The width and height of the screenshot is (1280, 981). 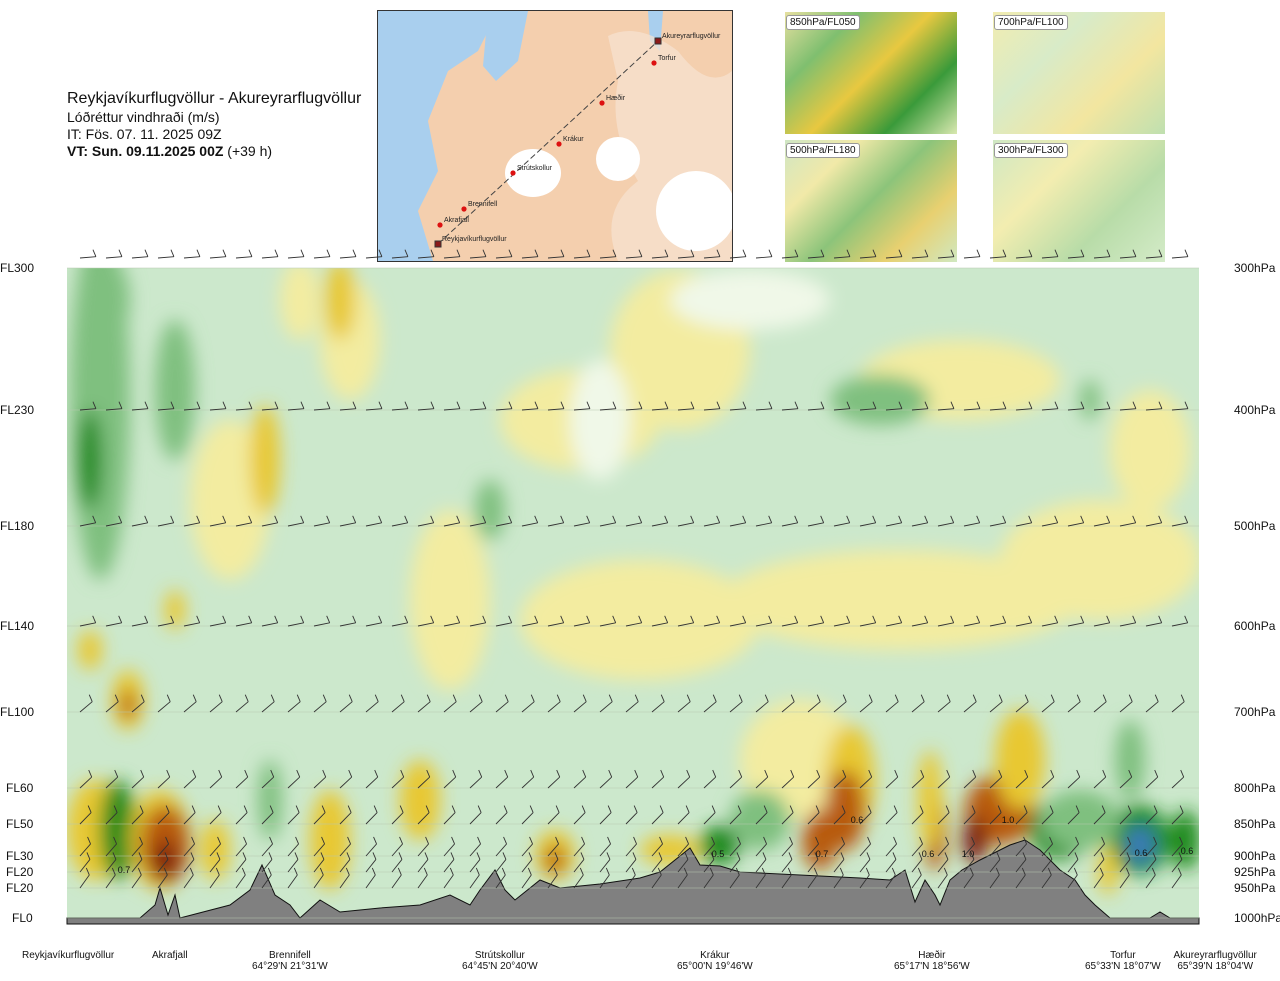 What do you see at coordinates (968, 854) in the screenshot?
I see `value-label: 1.0` at bounding box center [968, 854].